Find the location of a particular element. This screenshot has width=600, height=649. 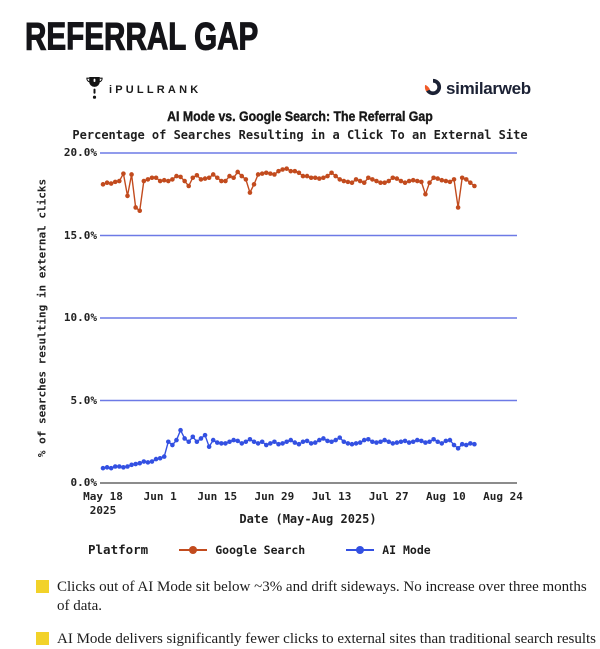

x-tick-label: Aug 10 is located at coordinates (445, 496).